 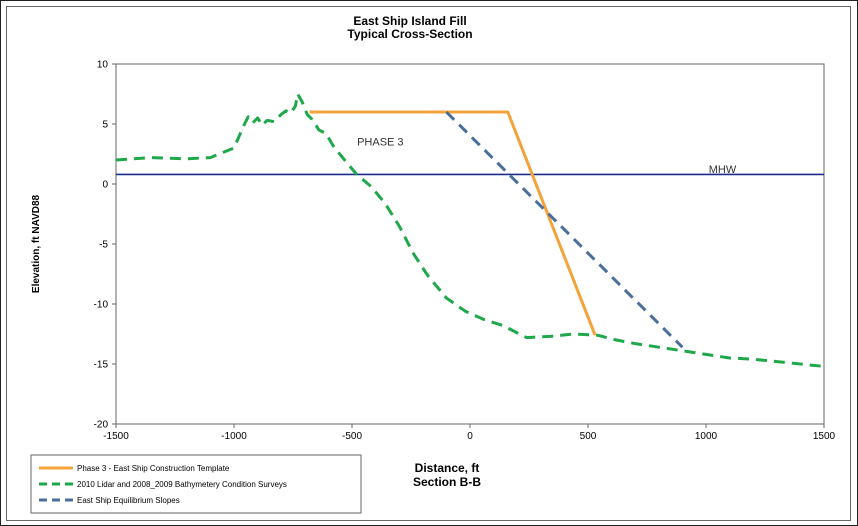 I want to click on y-tick-label: -5, so click(x=103, y=245).